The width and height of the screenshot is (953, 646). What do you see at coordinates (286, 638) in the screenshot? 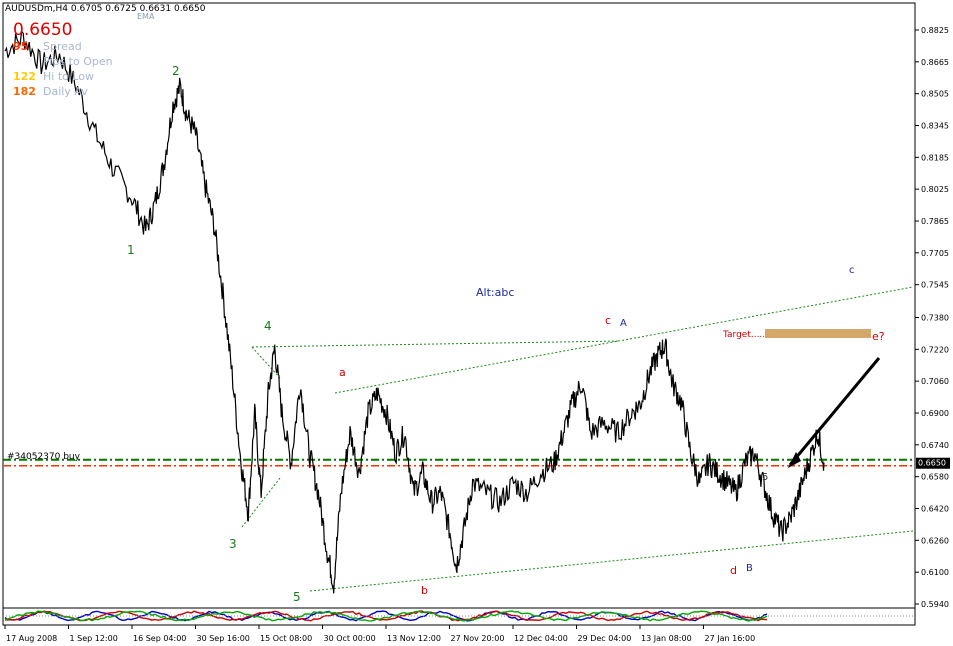
I see `x-tick-label: 15 Oct 08:00` at bounding box center [286, 638].